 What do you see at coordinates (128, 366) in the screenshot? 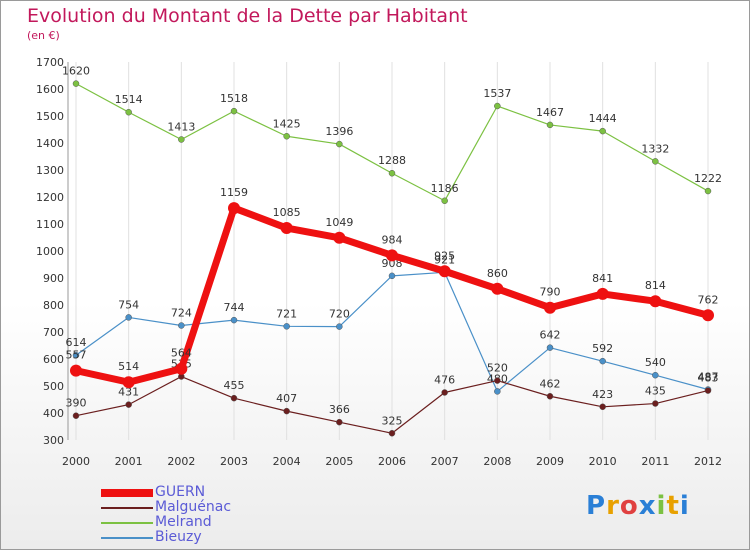
I see `data-label: 514` at bounding box center [128, 366].